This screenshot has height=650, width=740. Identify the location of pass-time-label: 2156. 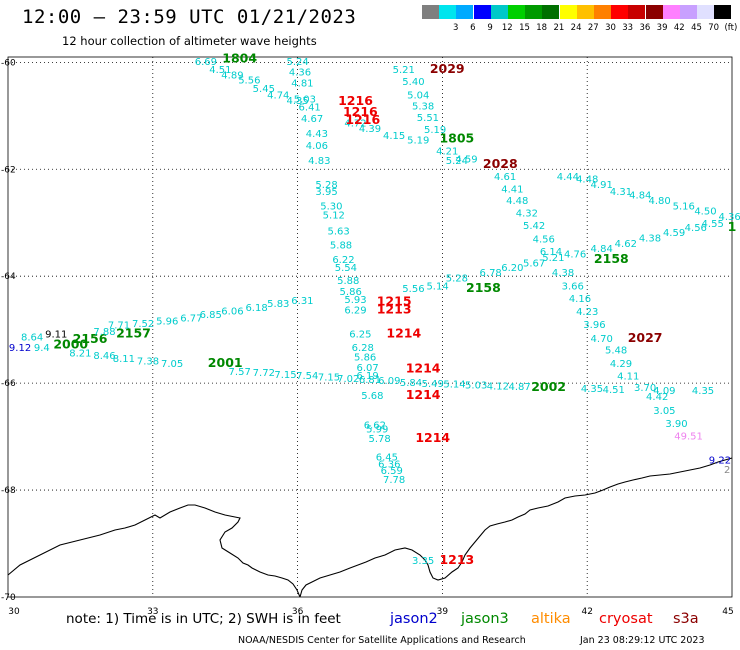
(90, 338).